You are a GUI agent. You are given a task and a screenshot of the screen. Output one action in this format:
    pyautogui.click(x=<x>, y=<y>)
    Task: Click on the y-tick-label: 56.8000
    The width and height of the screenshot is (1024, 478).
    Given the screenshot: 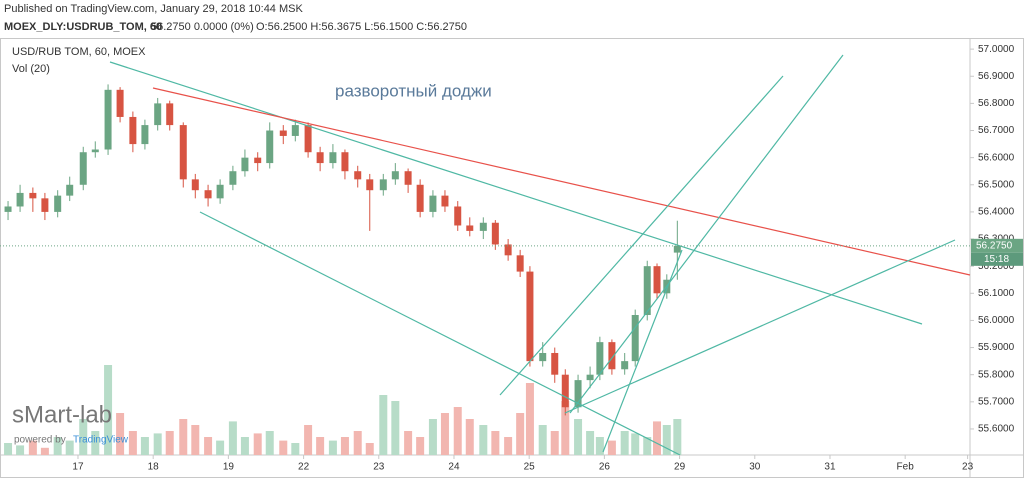 What is the action you would take?
    pyautogui.click(x=996, y=103)
    